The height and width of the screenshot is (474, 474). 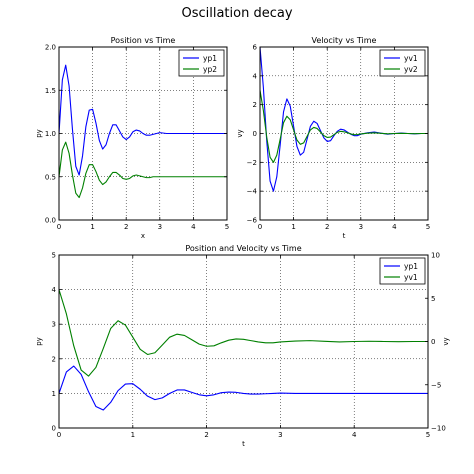 I want to click on y-tick-label: 1.5, so click(x=50, y=91).